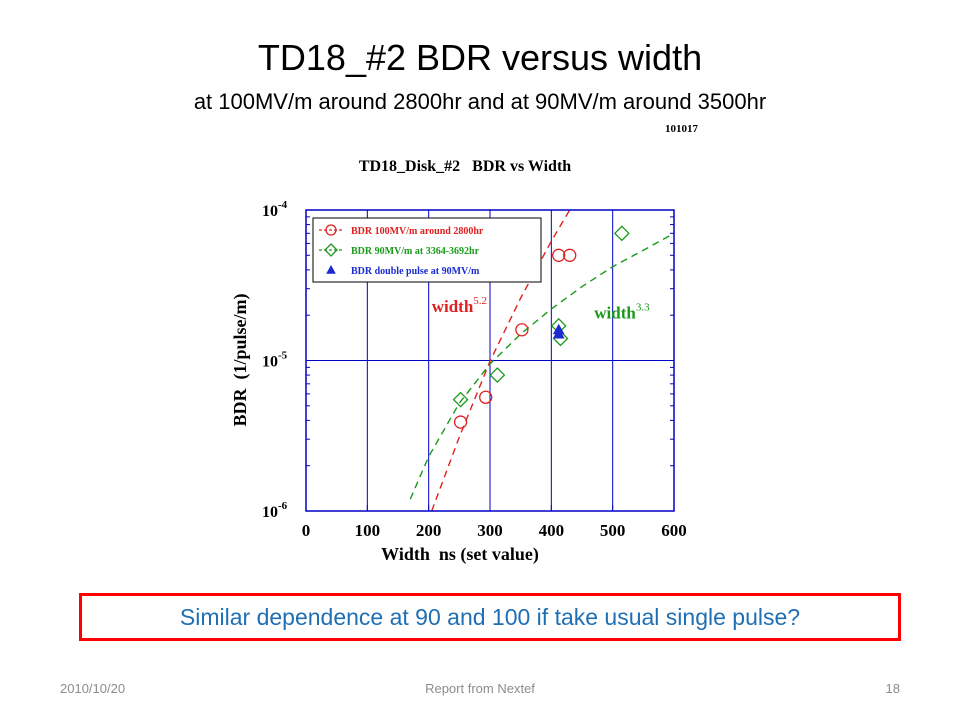 Image resolution: width=960 pixels, height=720 pixels. What do you see at coordinates (459, 305) in the screenshot?
I see `fit-label: width5.2` at bounding box center [459, 305].